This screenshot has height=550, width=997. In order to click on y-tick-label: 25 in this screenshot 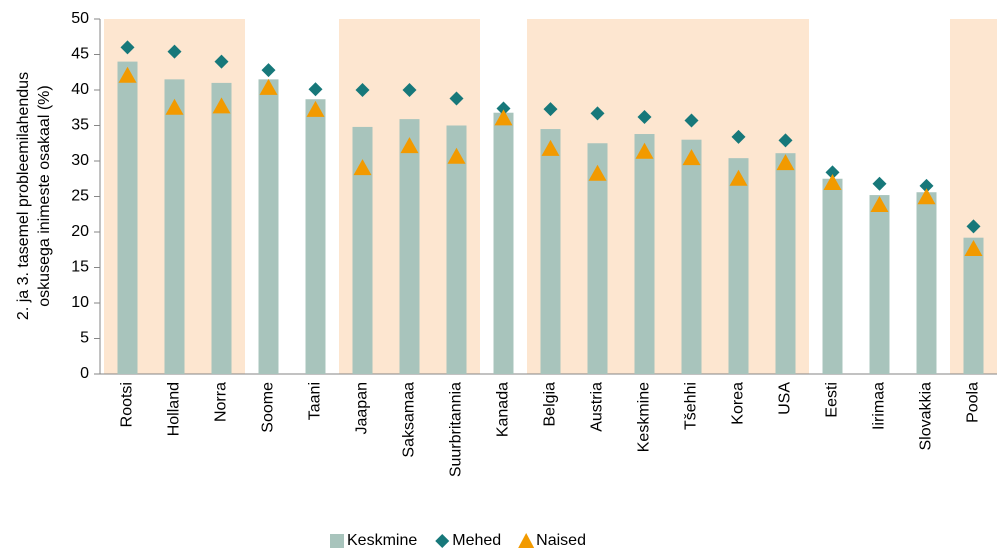, I will do `click(80, 196)`.